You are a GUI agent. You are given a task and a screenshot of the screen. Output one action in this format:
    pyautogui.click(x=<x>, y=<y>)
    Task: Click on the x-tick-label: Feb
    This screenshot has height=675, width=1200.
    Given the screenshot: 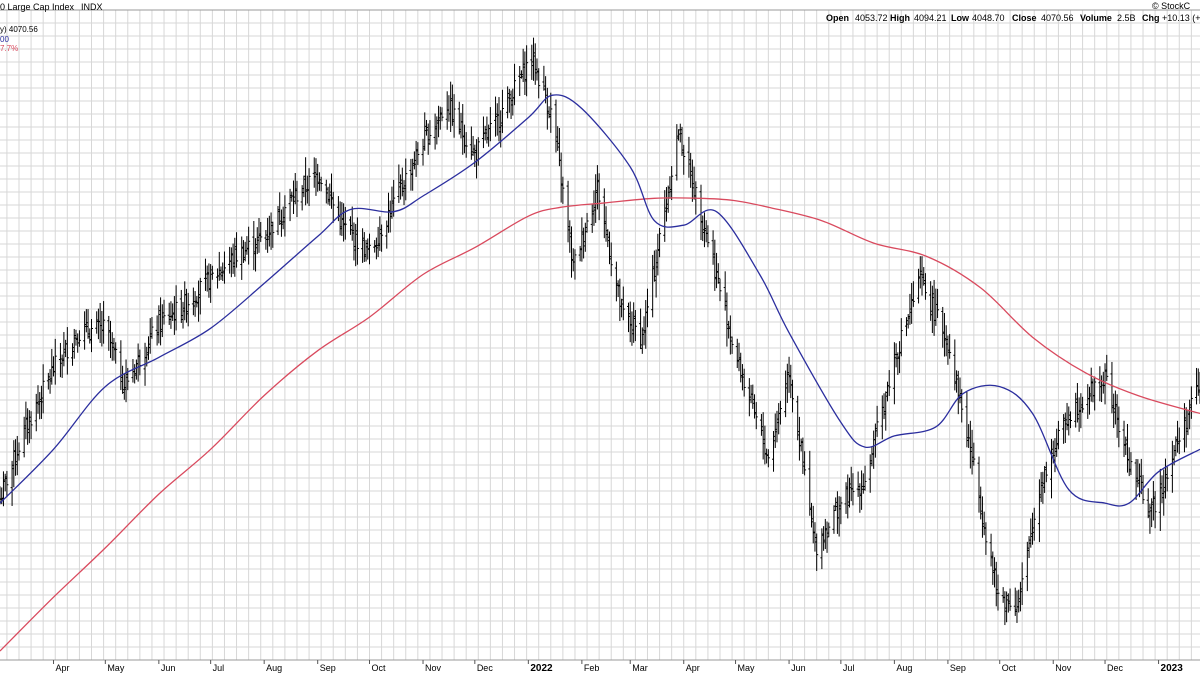 What is the action you would take?
    pyautogui.click(x=592, y=668)
    